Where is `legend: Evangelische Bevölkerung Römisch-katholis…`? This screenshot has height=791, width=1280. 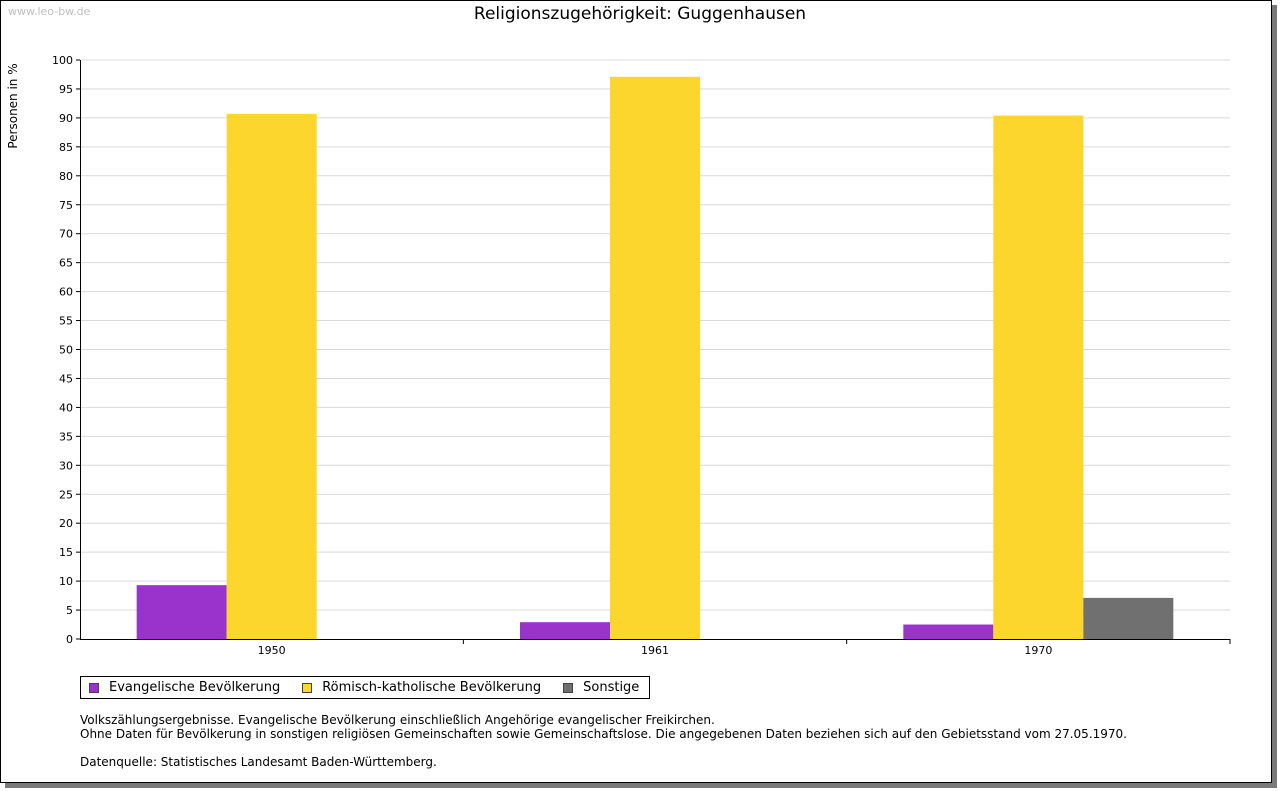
legend: Evangelische Bevölkerung Römisch-katholis… is located at coordinates (365, 687).